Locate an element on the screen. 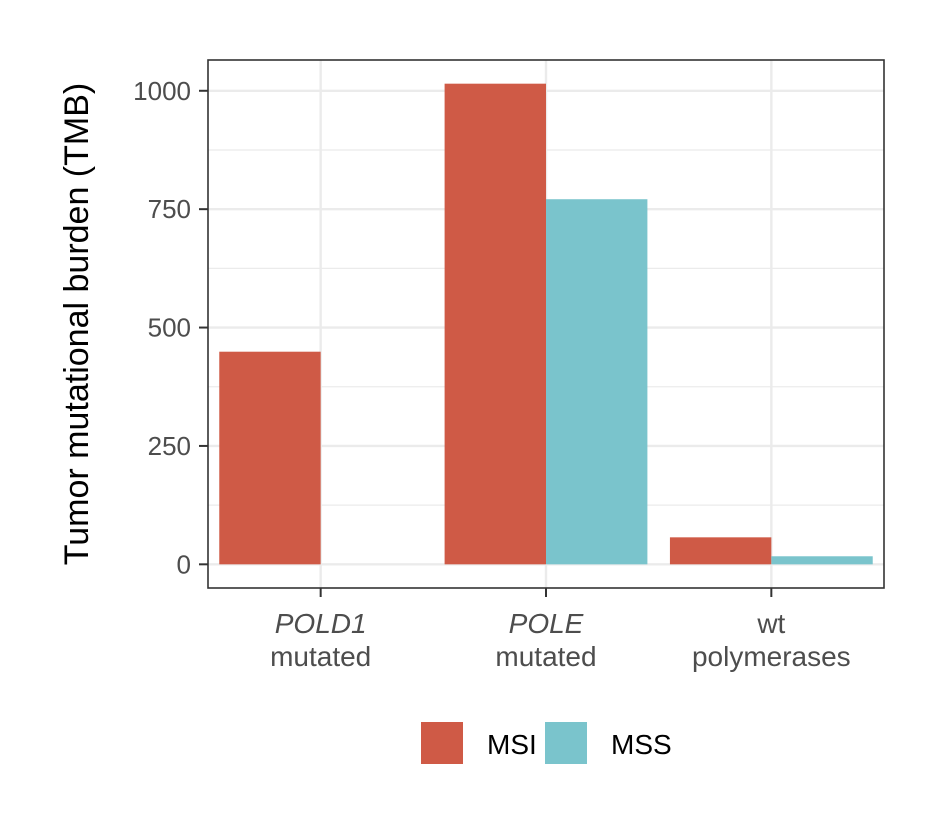  y-tick-label: 500 is located at coordinates (169, 328).